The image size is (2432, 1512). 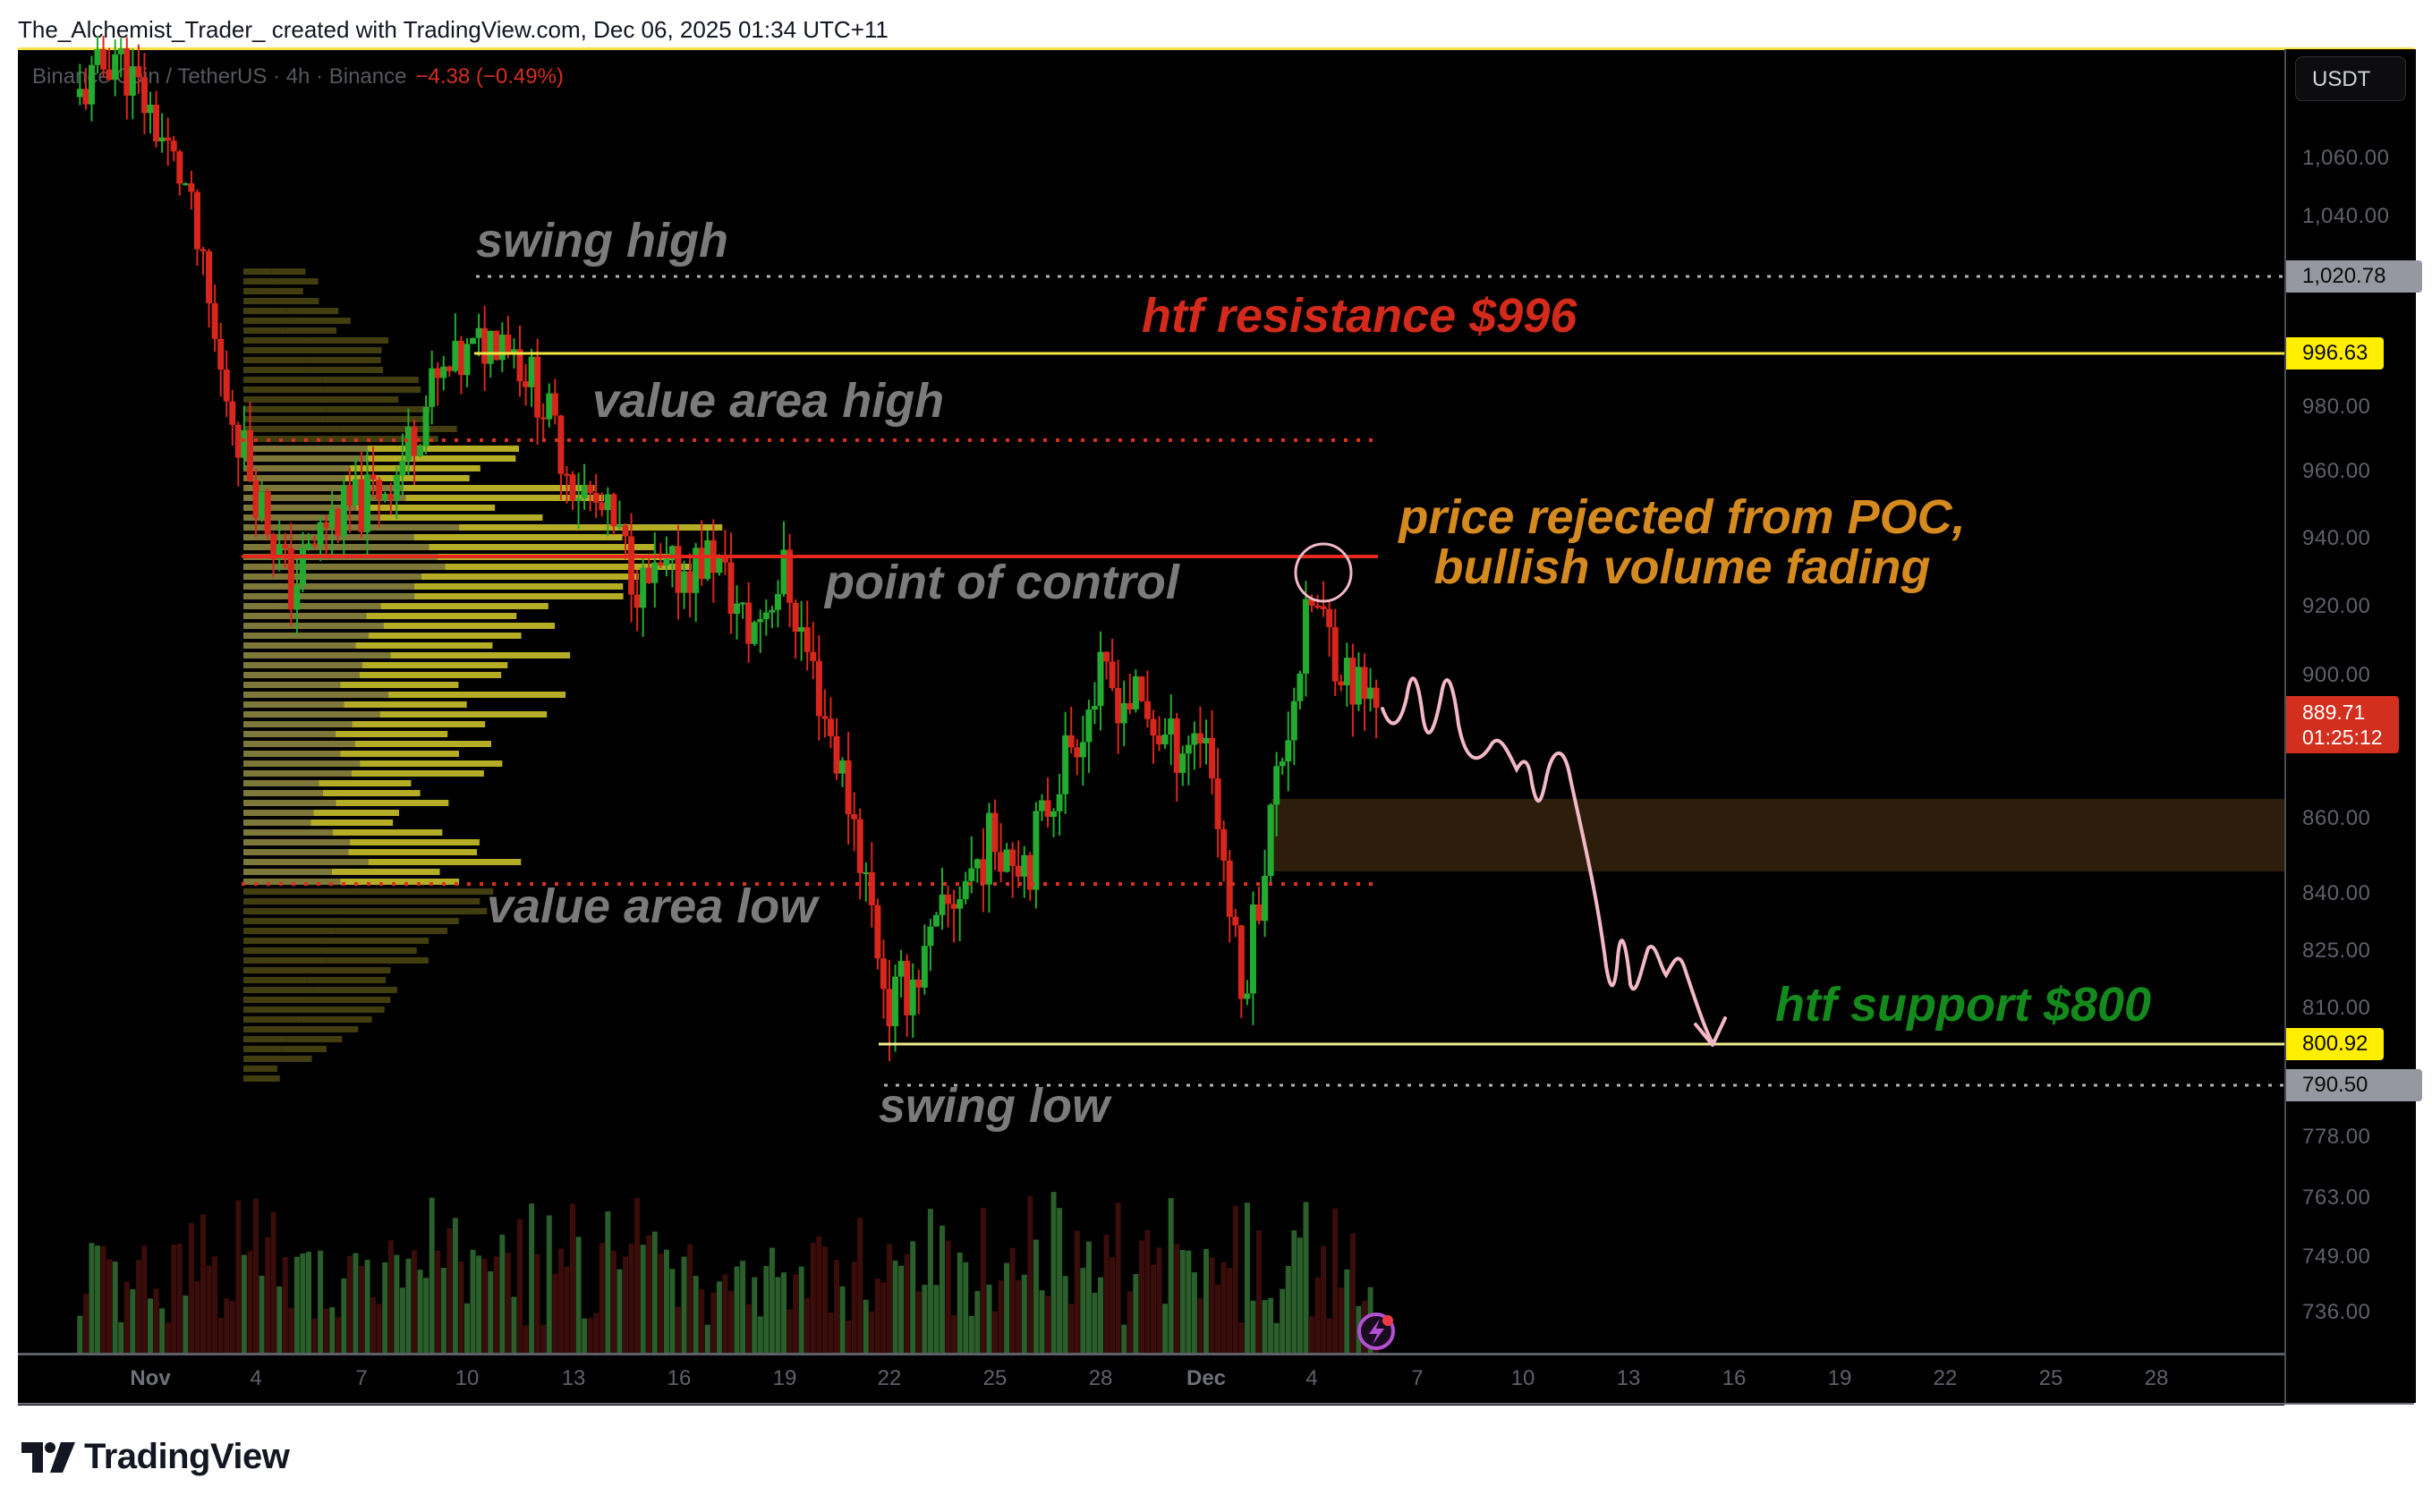 What do you see at coordinates (768, 401) in the screenshot?
I see `annotation-value-area-high: value area high` at bounding box center [768, 401].